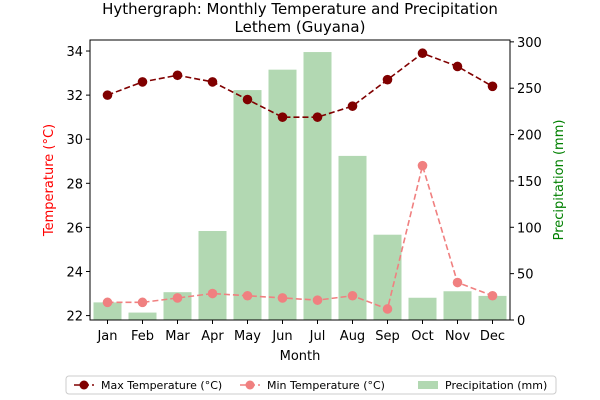 This screenshot has height=400, width=600. I want to click on legend-box, so click(311, 385).